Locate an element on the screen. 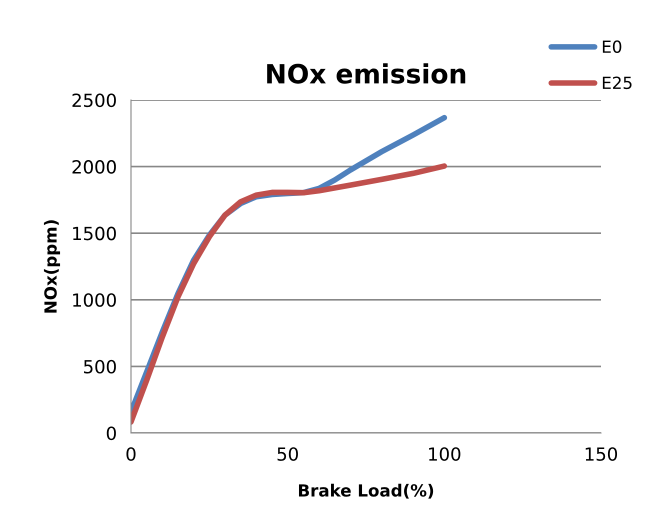 The height and width of the screenshot is (524, 668). x-axis-title: Brake Load(%) is located at coordinates (366, 491).